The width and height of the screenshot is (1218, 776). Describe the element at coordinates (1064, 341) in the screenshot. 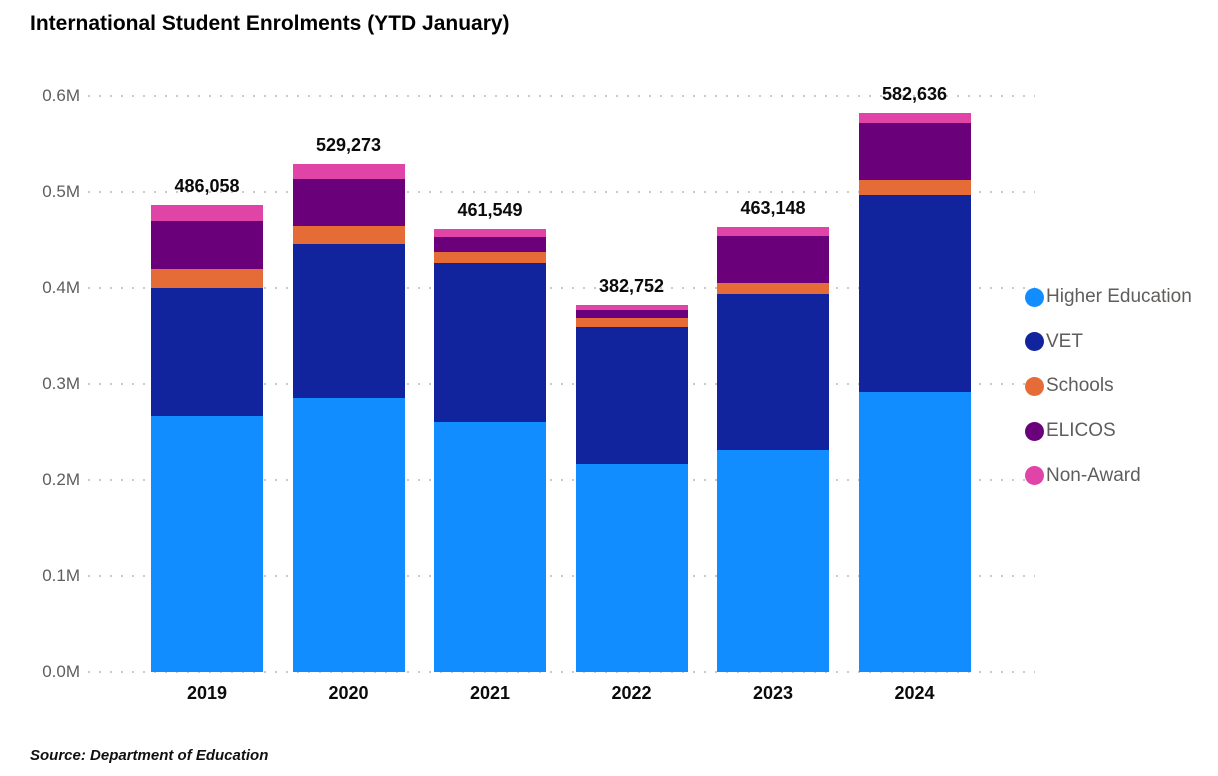

I see `legend-label: VET` at that location.